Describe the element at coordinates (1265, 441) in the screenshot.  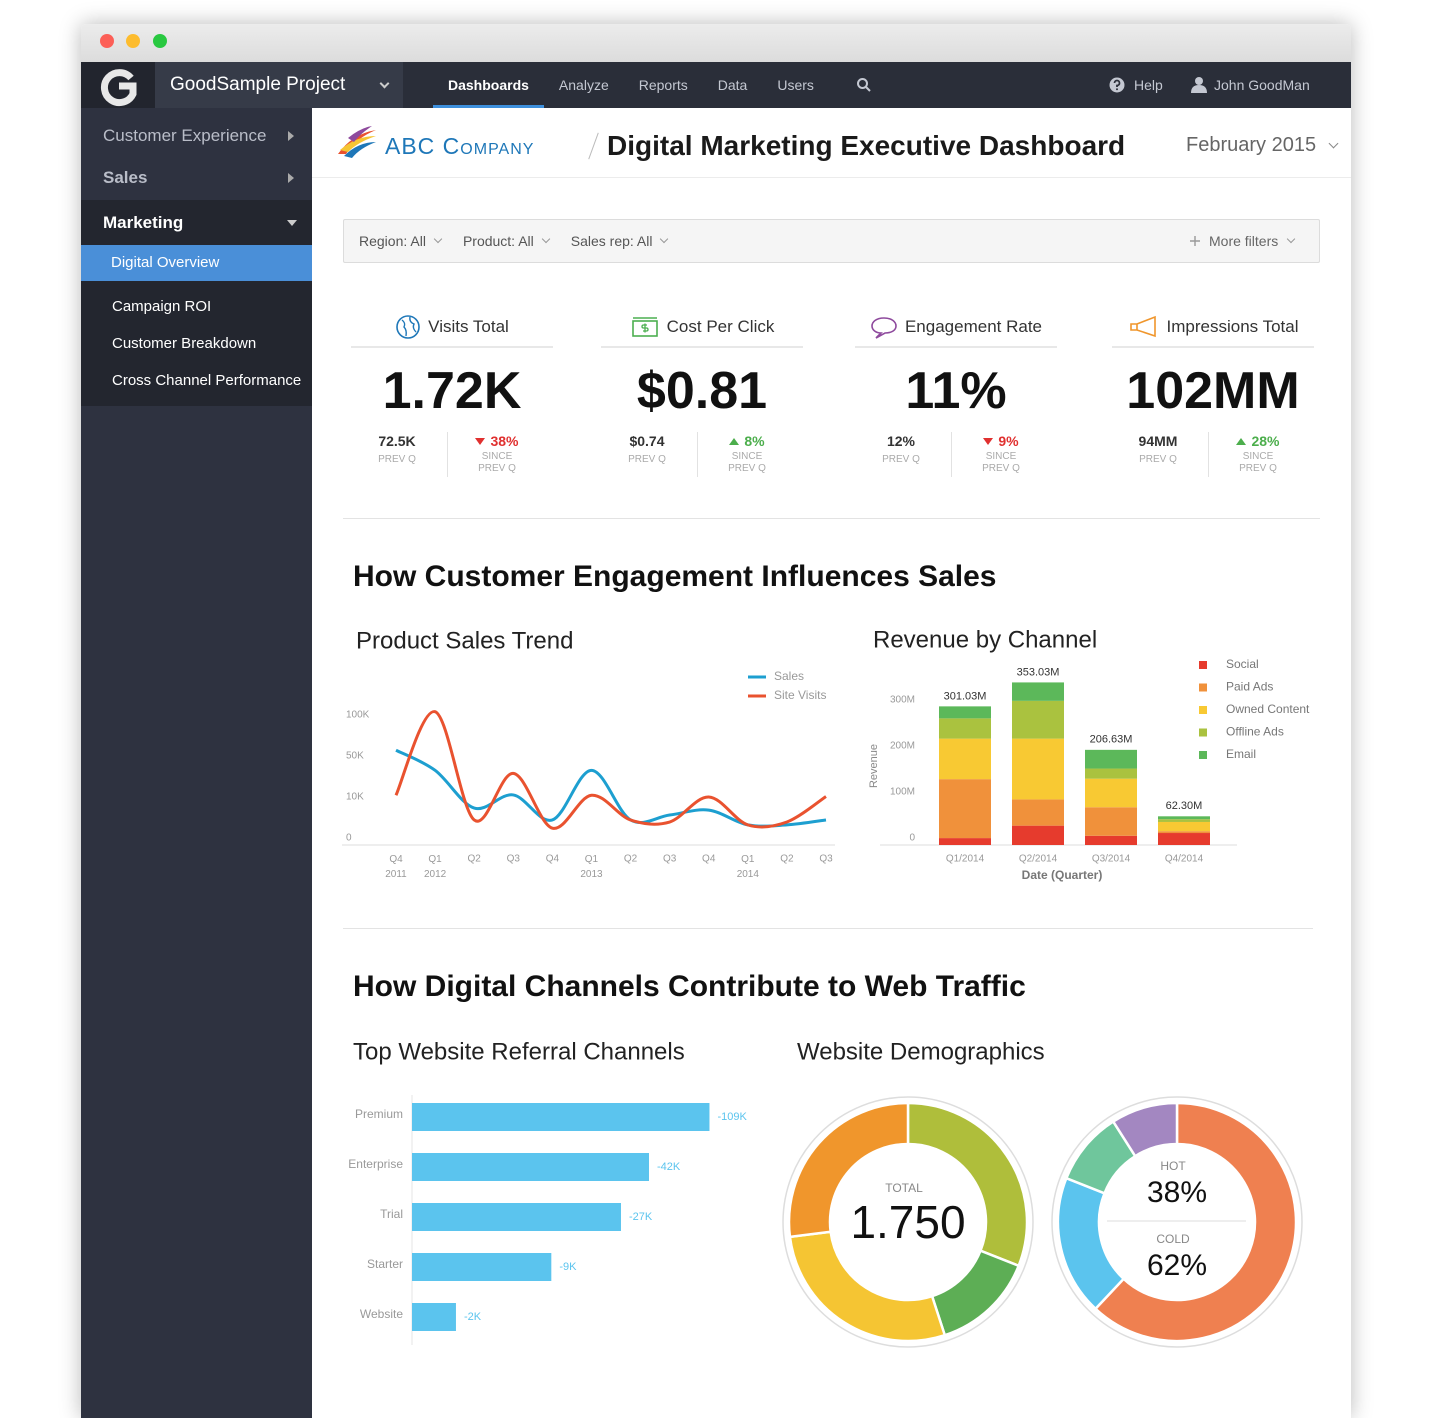
I see `kpi-change-value: 28%` at that location.